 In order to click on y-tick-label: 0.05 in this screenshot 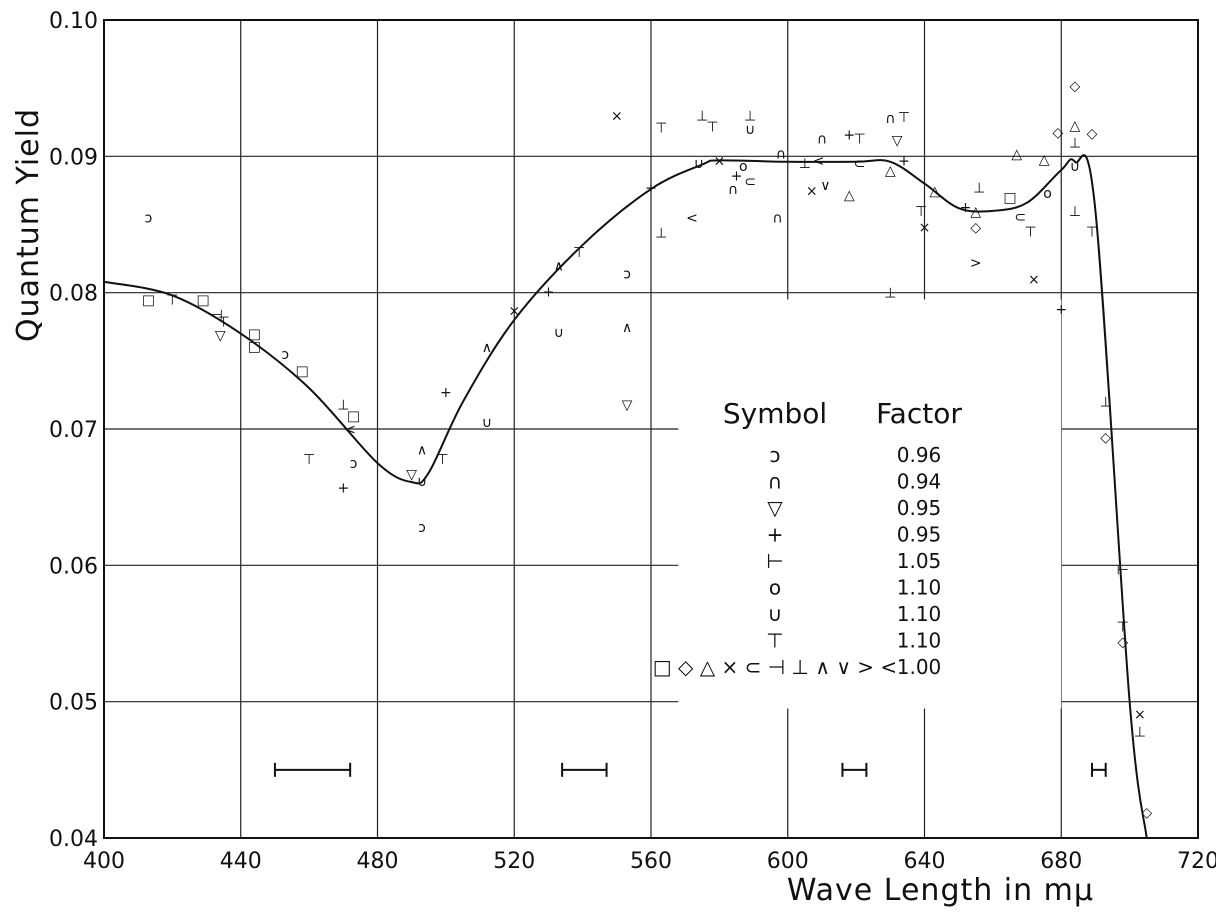, I will do `click(73, 703)`.